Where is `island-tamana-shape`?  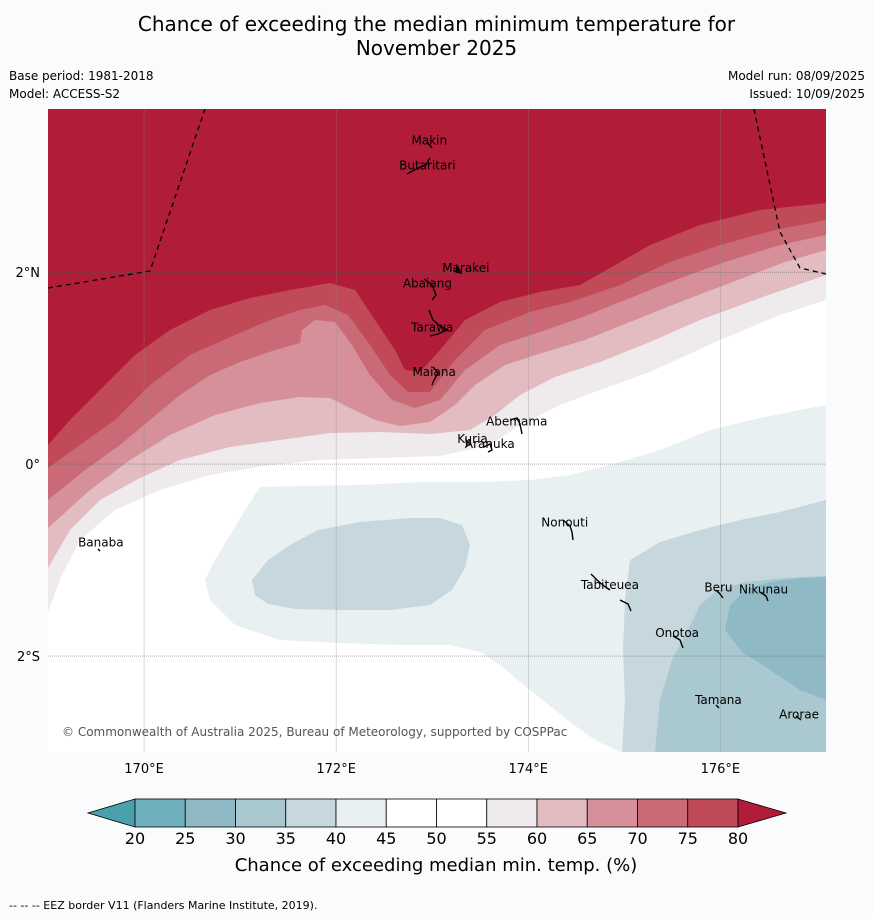 island-tamana-shape is located at coordinates (717, 706).